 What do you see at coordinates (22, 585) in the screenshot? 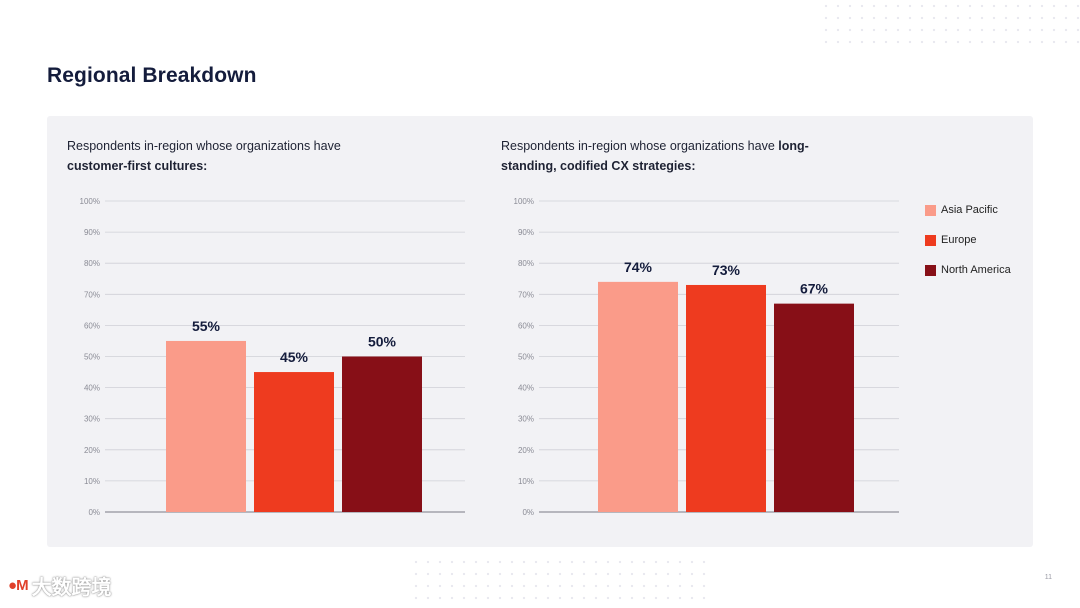
I see `logo-letter: M` at bounding box center [22, 585].